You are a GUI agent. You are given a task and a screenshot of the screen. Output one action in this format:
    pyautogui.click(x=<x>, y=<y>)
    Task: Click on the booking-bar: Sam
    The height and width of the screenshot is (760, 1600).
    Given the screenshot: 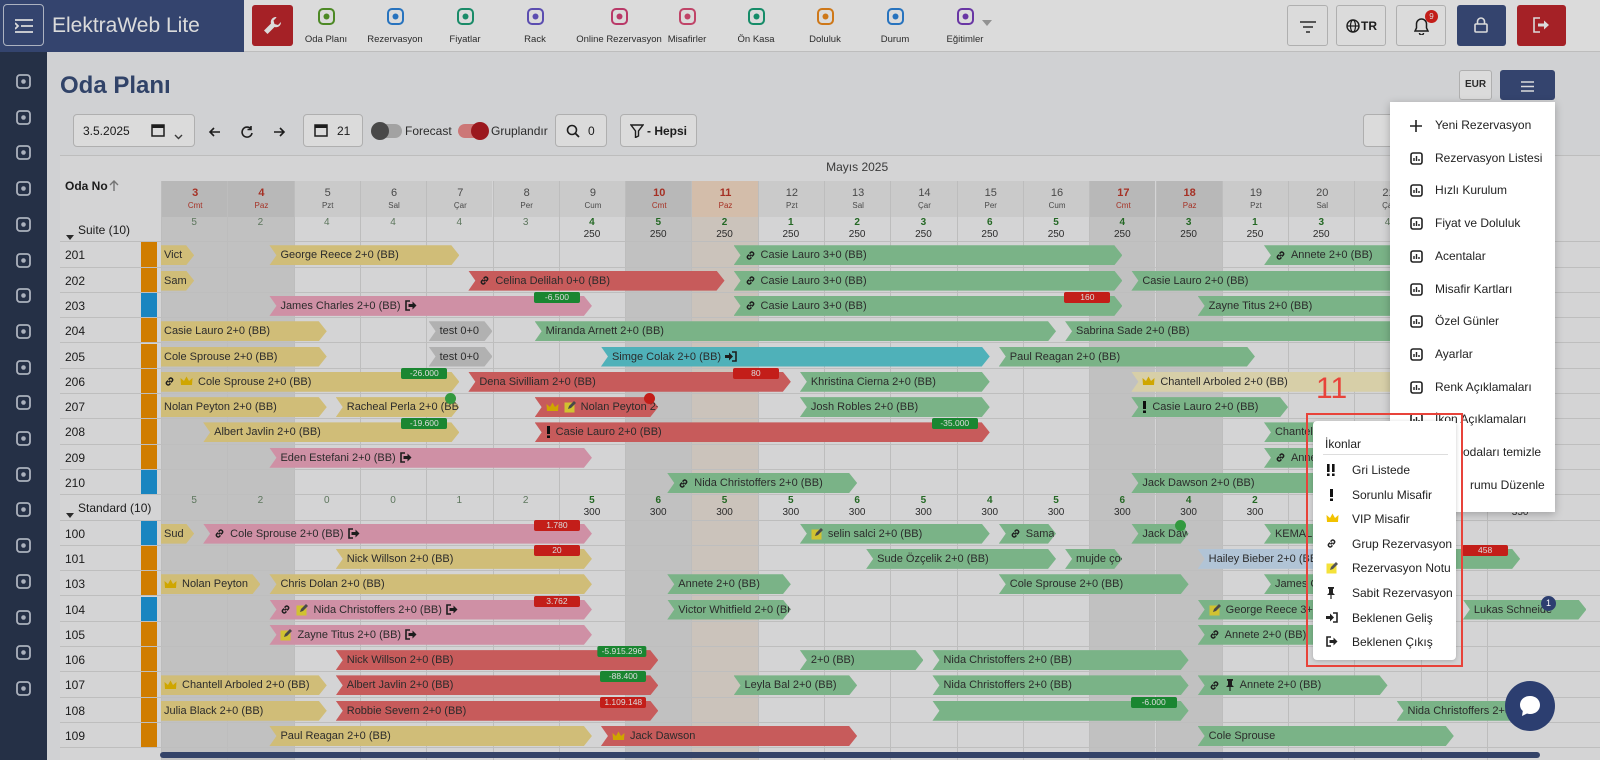 What is the action you would take?
    pyautogui.click(x=177, y=281)
    